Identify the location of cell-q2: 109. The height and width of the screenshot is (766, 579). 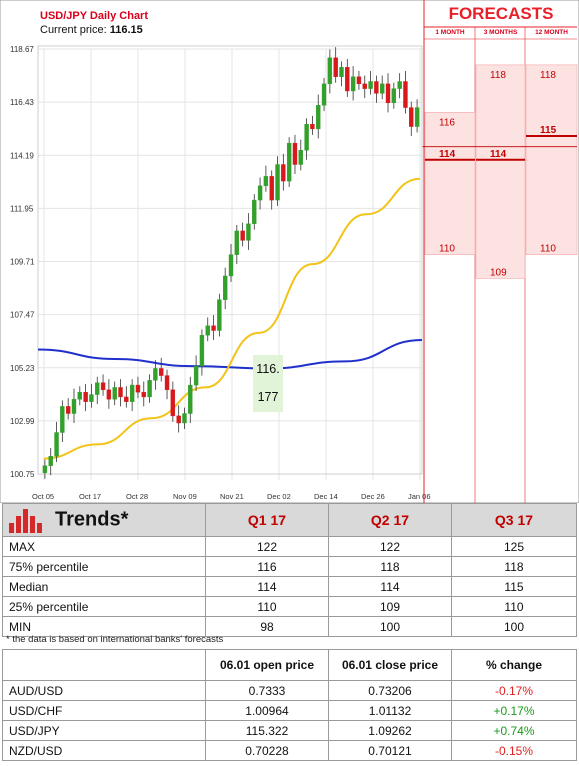
(390, 606).